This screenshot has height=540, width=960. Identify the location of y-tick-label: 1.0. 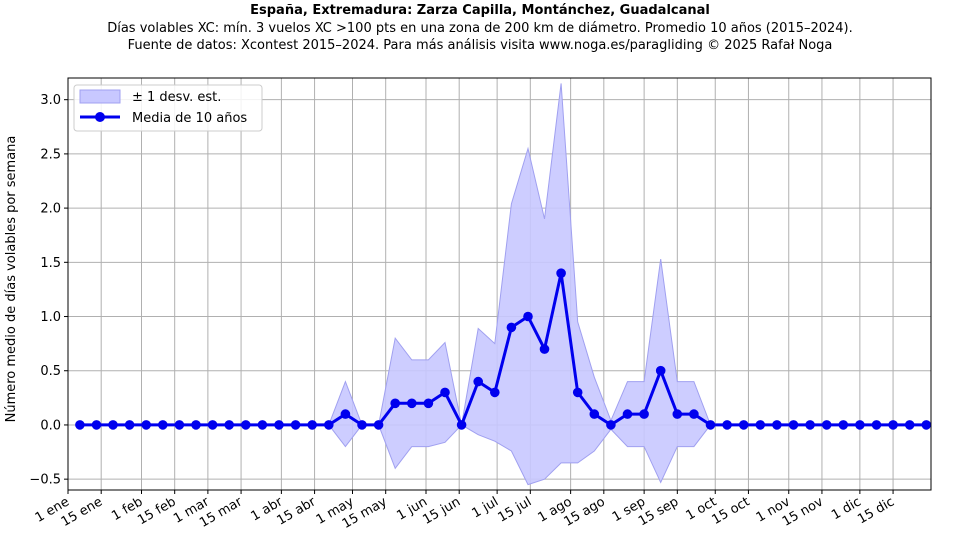
(50, 317).